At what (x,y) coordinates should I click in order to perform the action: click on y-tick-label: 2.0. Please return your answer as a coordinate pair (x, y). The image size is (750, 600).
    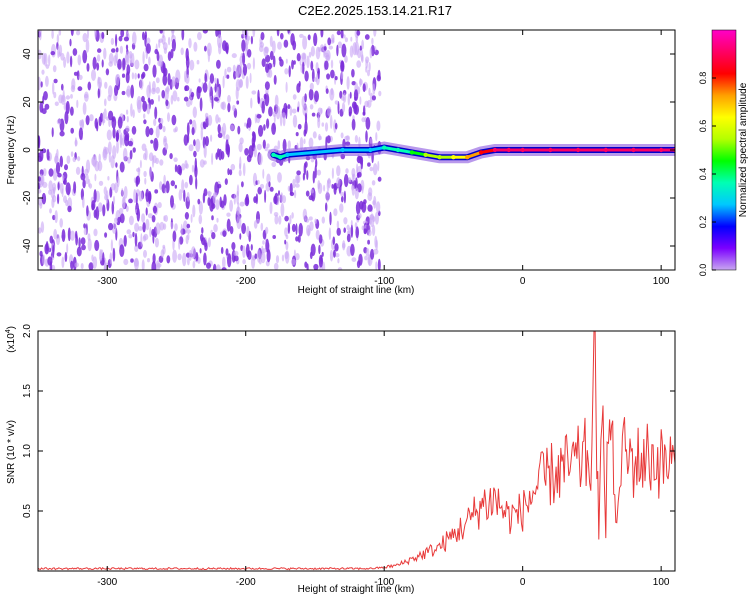
    Looking at the image, I should click on (27, 331).